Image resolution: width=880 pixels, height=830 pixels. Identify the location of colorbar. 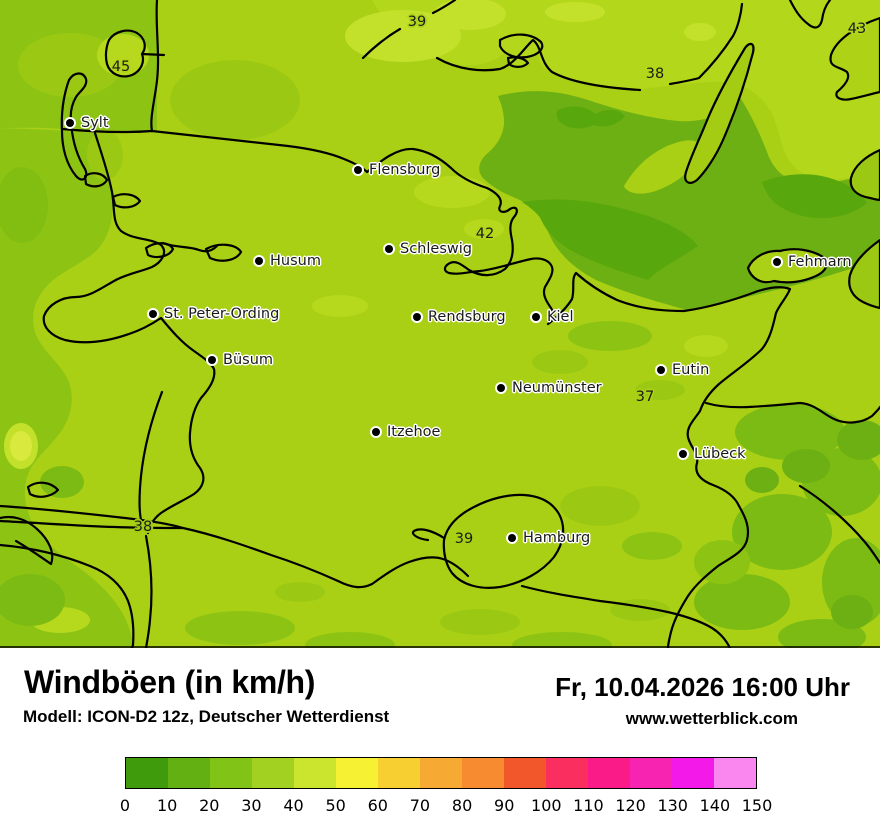
(441, 773).